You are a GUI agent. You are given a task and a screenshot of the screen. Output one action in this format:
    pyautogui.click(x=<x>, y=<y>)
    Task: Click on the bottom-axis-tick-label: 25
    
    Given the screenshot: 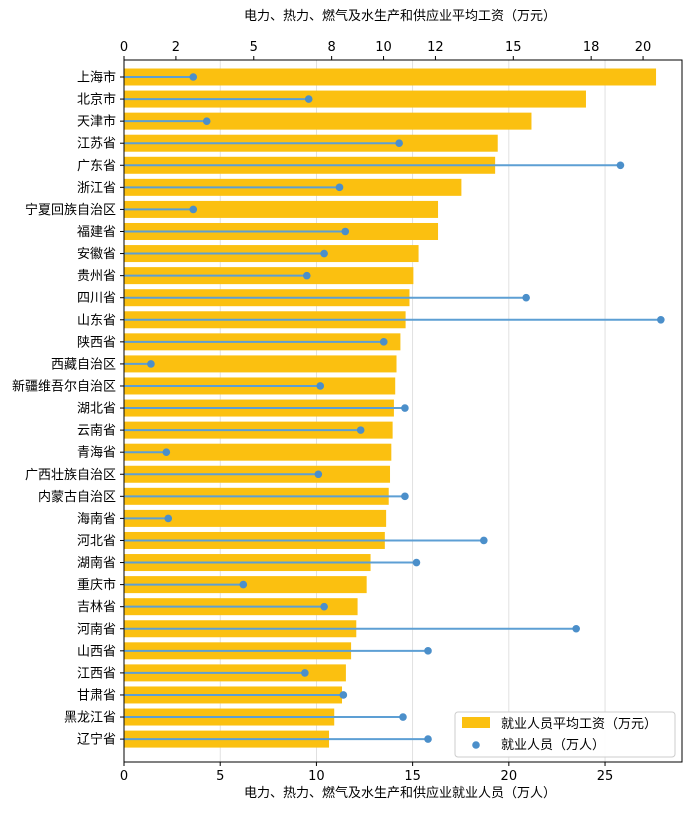 What is the action you would take?
    pyautogui.click(x=605, y=776)
    